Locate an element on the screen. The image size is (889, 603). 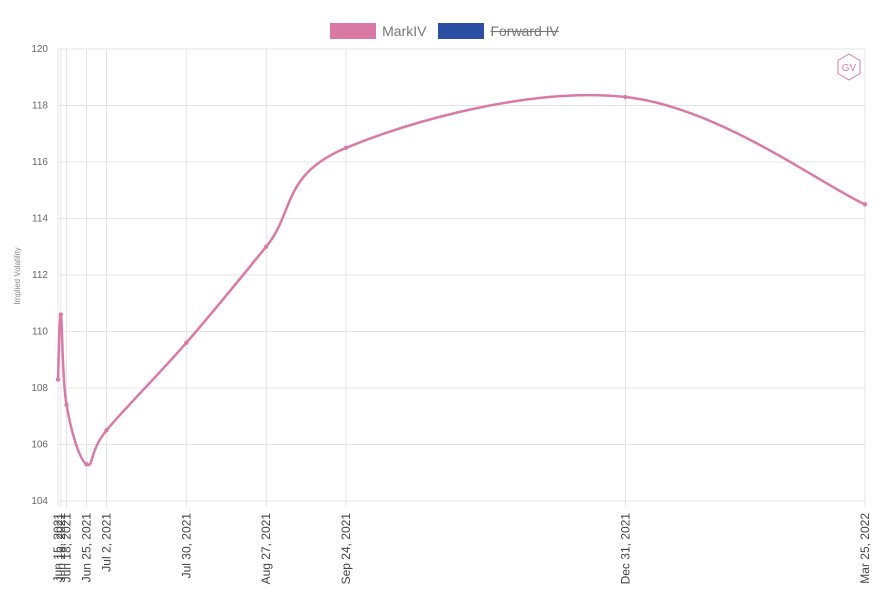
y-tick-label: 118 is located at coordinates (40, 106).